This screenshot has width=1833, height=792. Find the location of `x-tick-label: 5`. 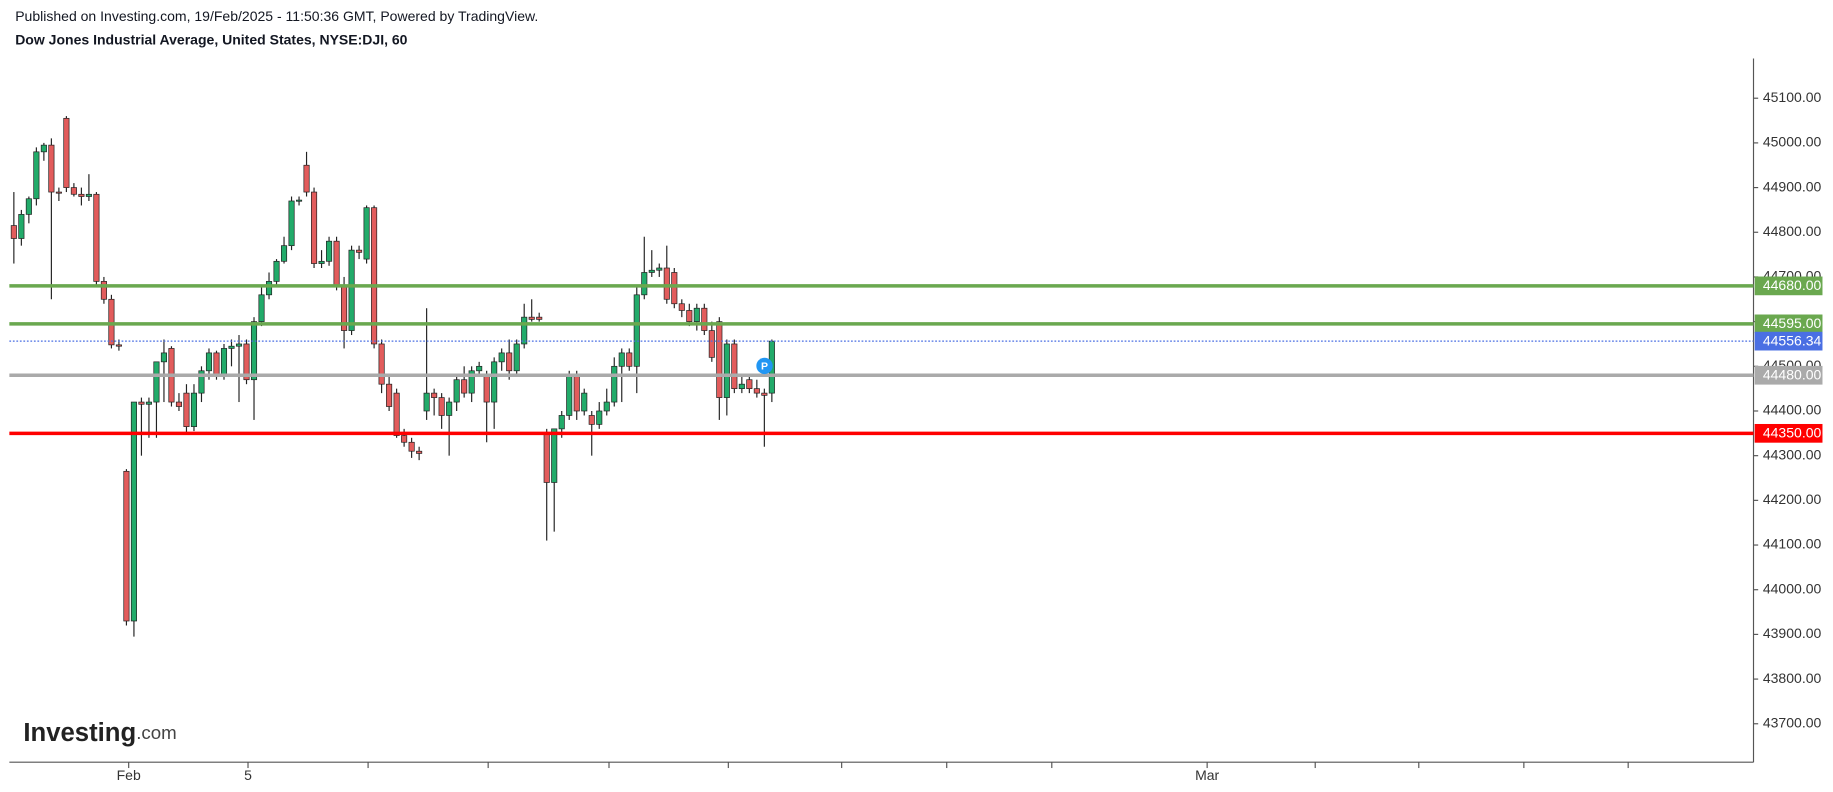

x-tick-label: 5 is located at coordinates (248, 775).